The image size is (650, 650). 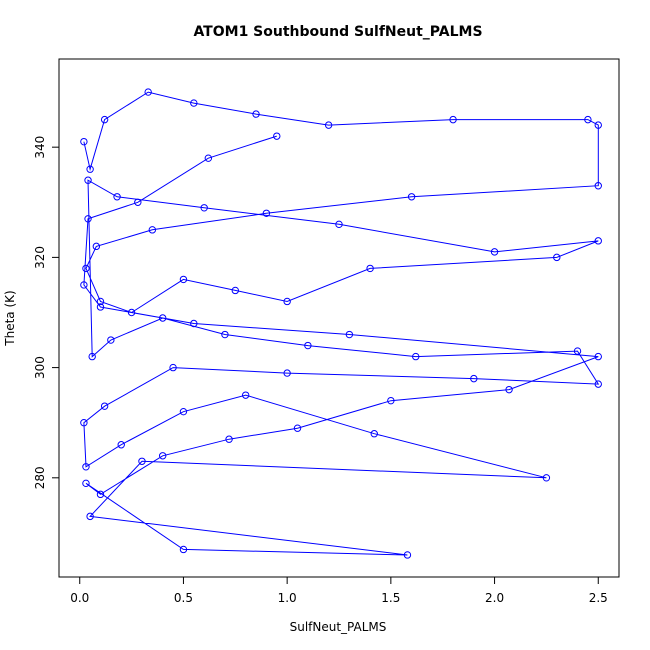 I want to click on x-tick-label: 1.5, so click(x=390, y=598).